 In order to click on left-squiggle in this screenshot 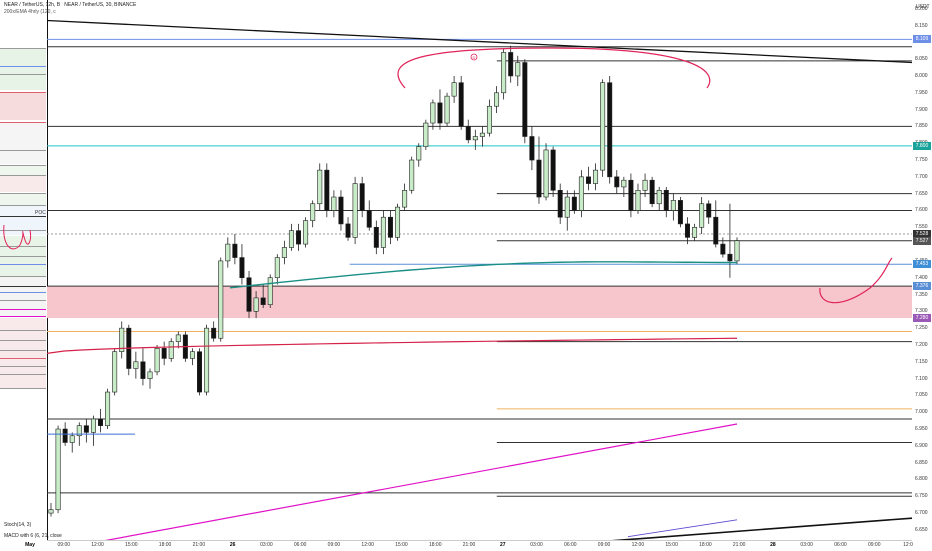, I will do `click(17, 237)`.